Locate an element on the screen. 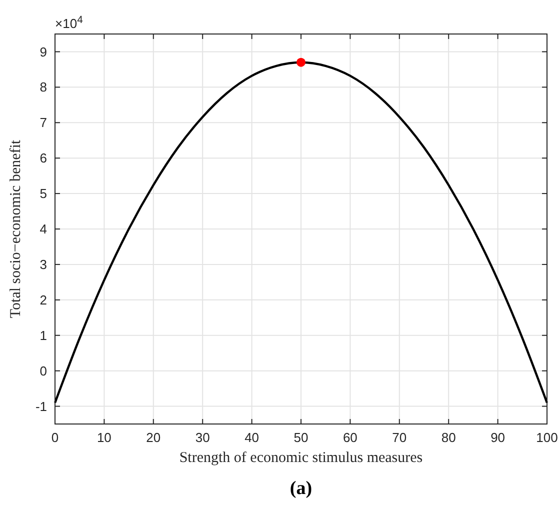  x-tick-label: 20 is located at coordinates (153, 437).